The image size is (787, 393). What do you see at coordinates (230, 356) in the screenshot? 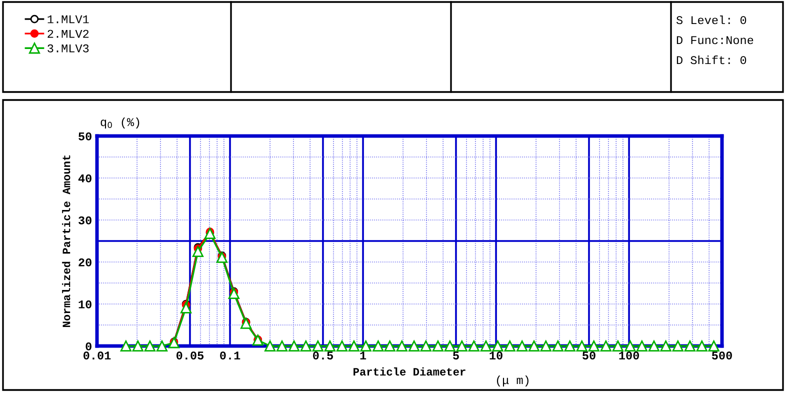
I see `x-tick-label: 0.1` at bounding box center [230, 356].